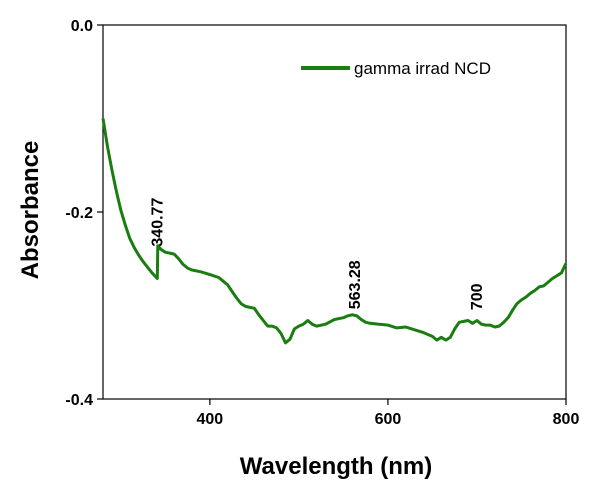 The width and height of the screenshot is (593, 486). What do you see at coordinates (79, 213) in the screenshot?
I see `y-tick-label: -0.2` at bounding box center [79, 213].